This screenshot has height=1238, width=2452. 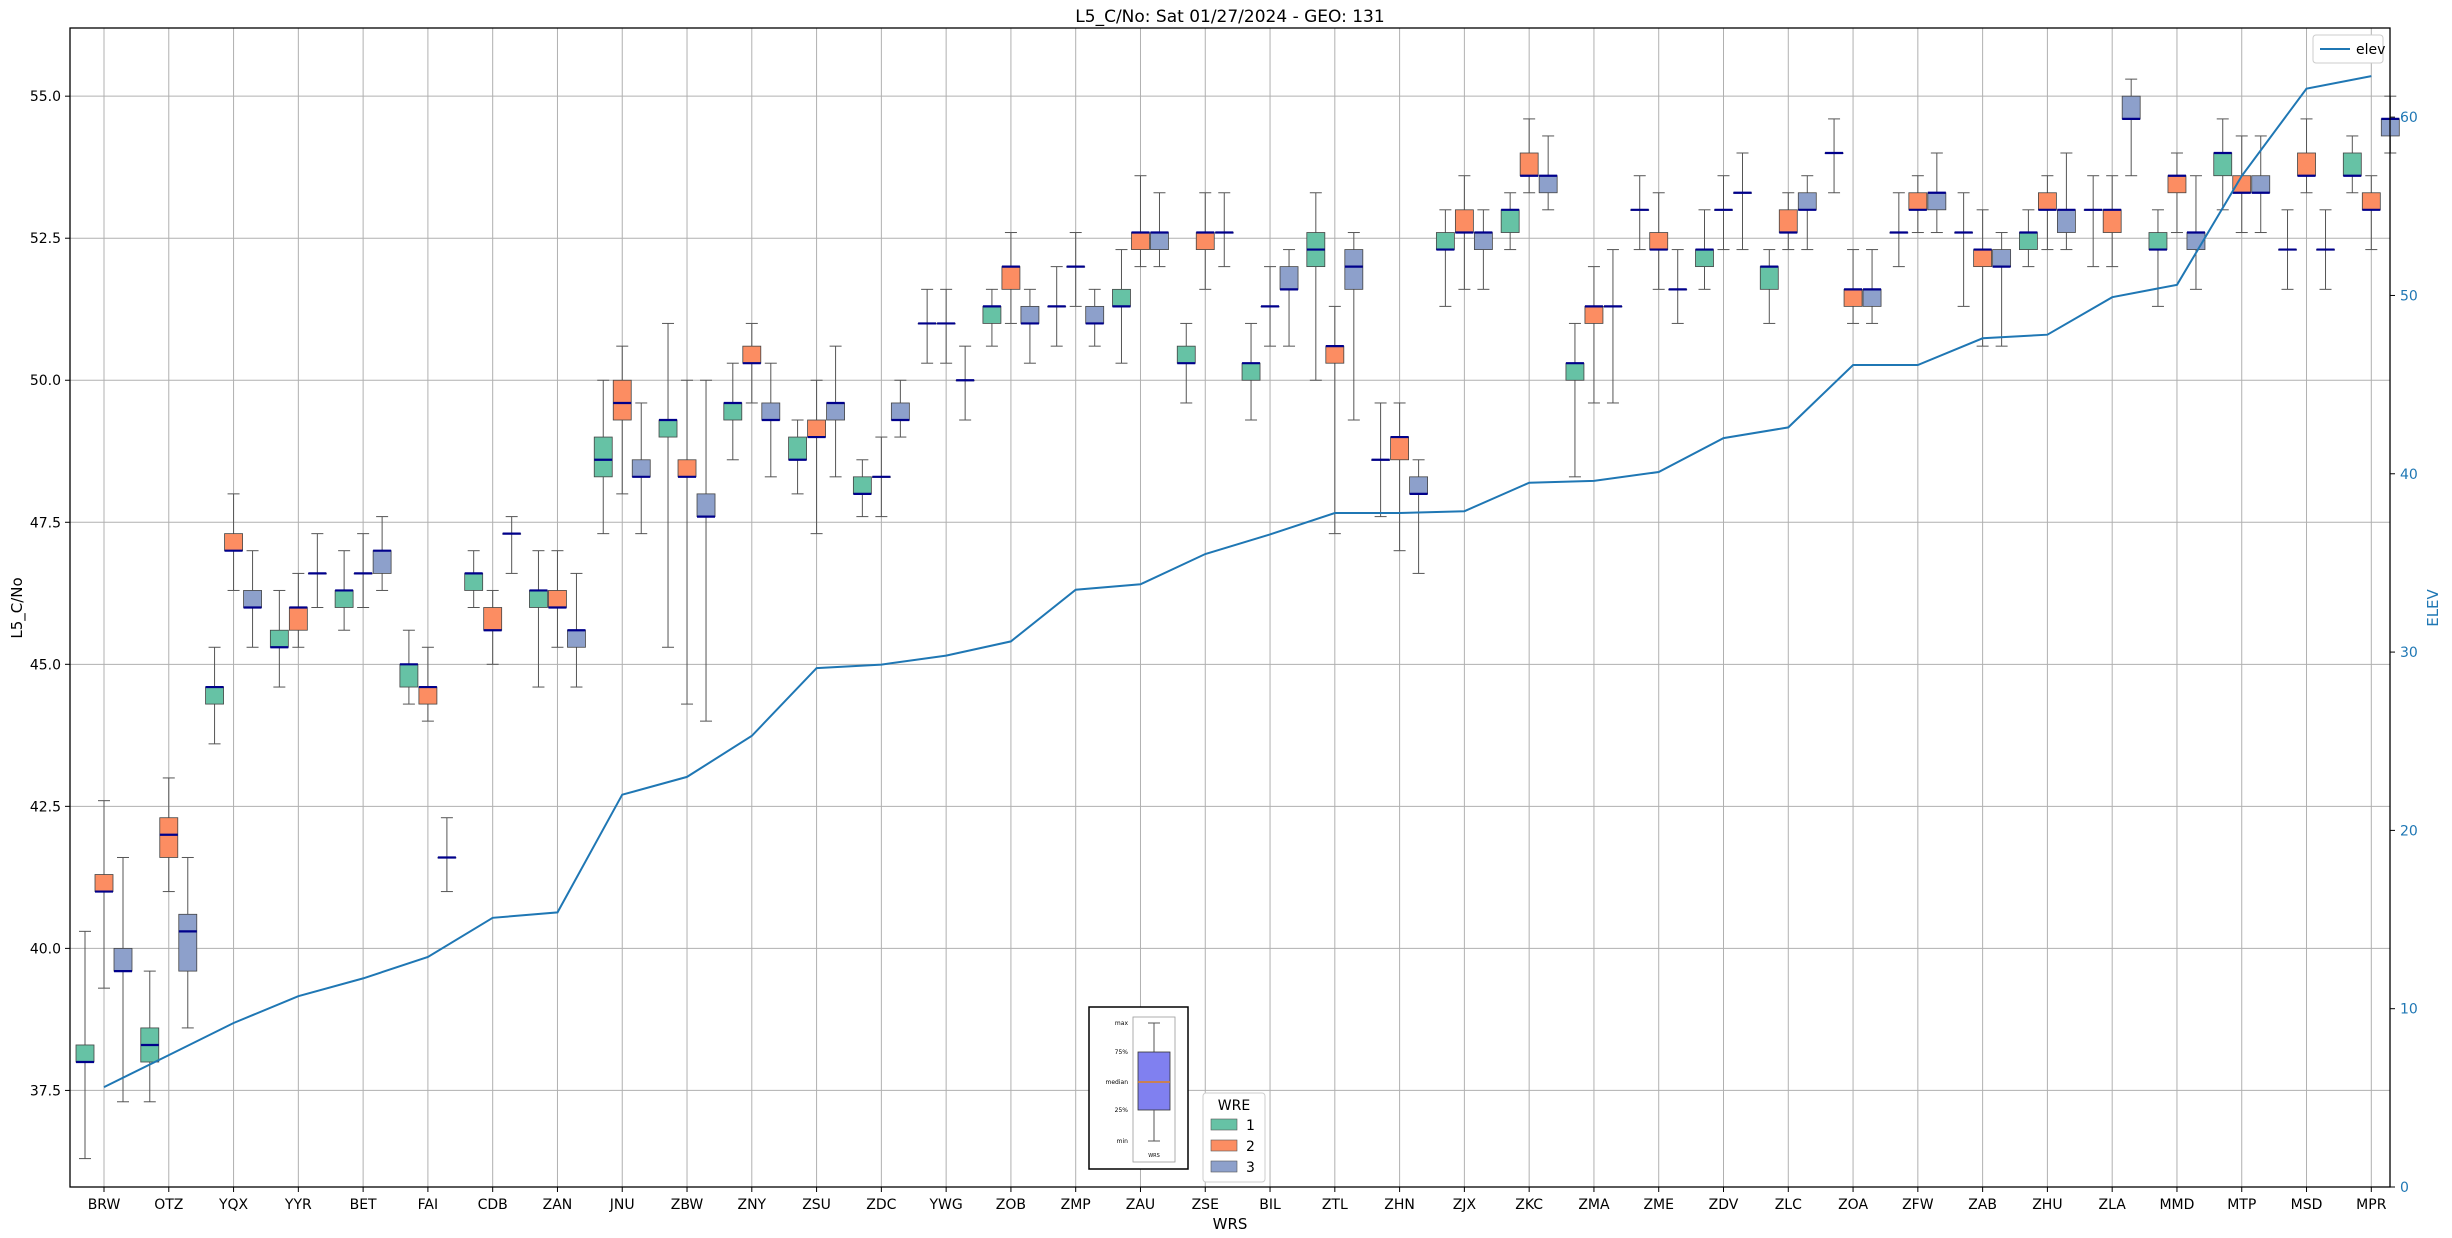 What do you see at coordinates (816, 1205) in the screenshot?
I see `x-tick-label: ZSU` at bounding box center [816, 1205].